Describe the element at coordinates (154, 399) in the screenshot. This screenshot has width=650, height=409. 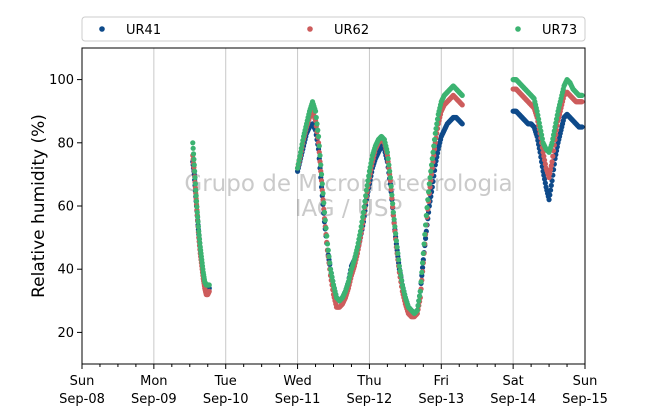
I see `x-tick-label: Sep-09` at that location.